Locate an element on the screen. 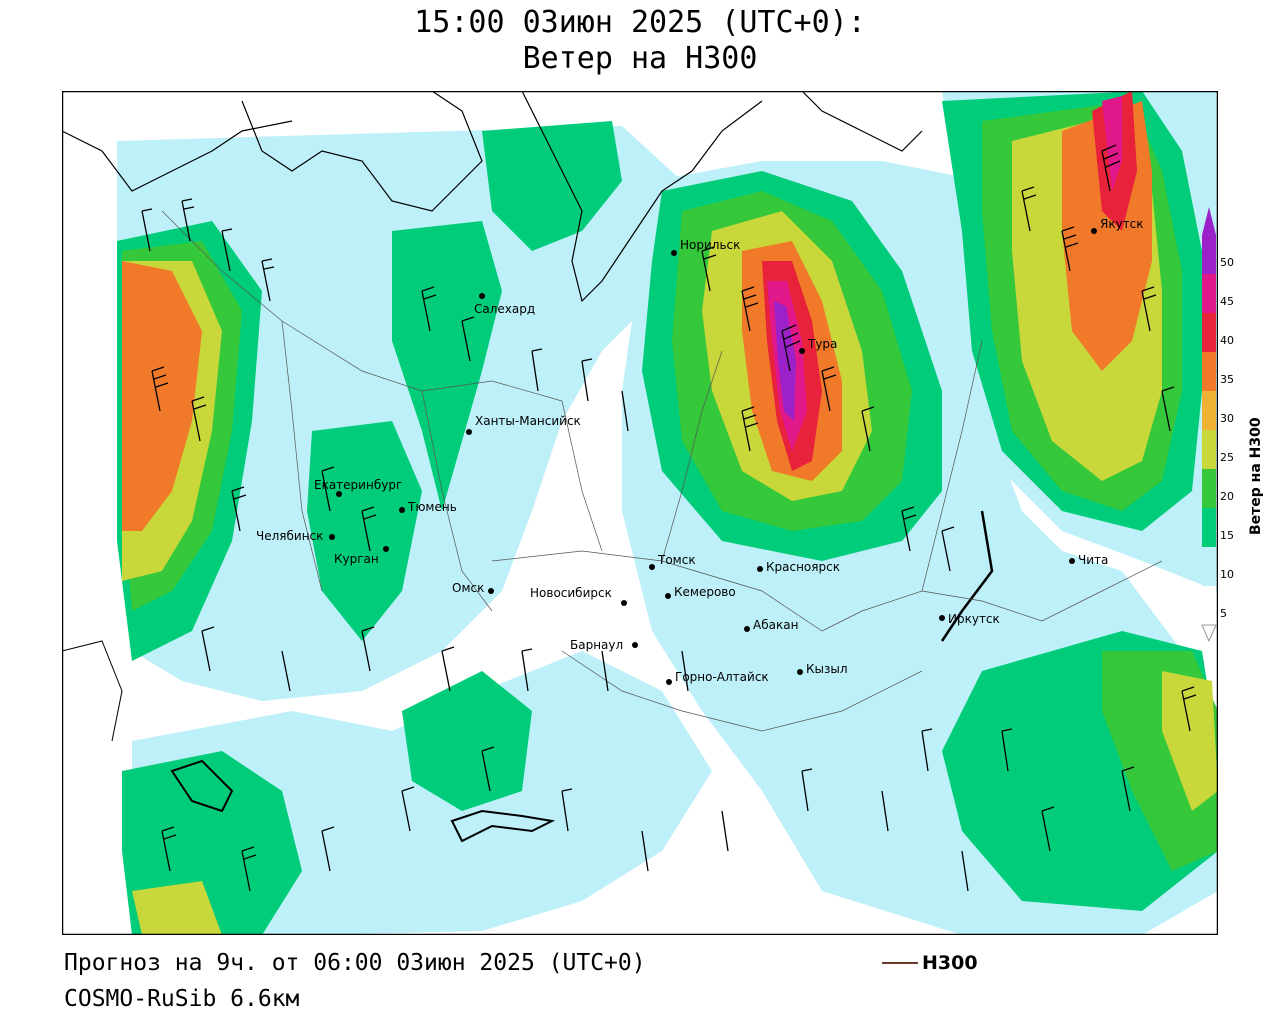  city-label-novosibirsk: Новосибирск is located at coordinates (571, 593).